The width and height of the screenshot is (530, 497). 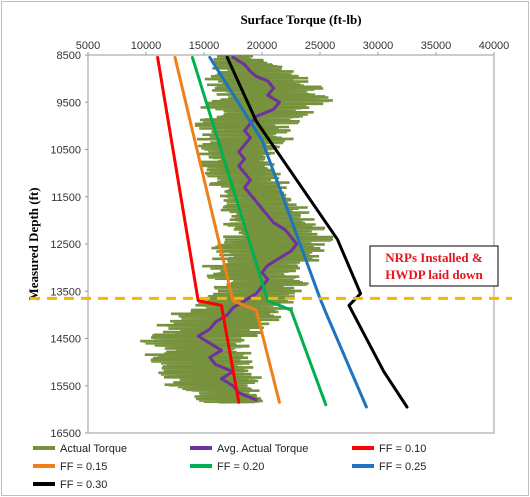 What do you see at coordinates (66, 198) in the screenshot?
I see `y-tick-label: 11500` at bounding box center [66, 198].